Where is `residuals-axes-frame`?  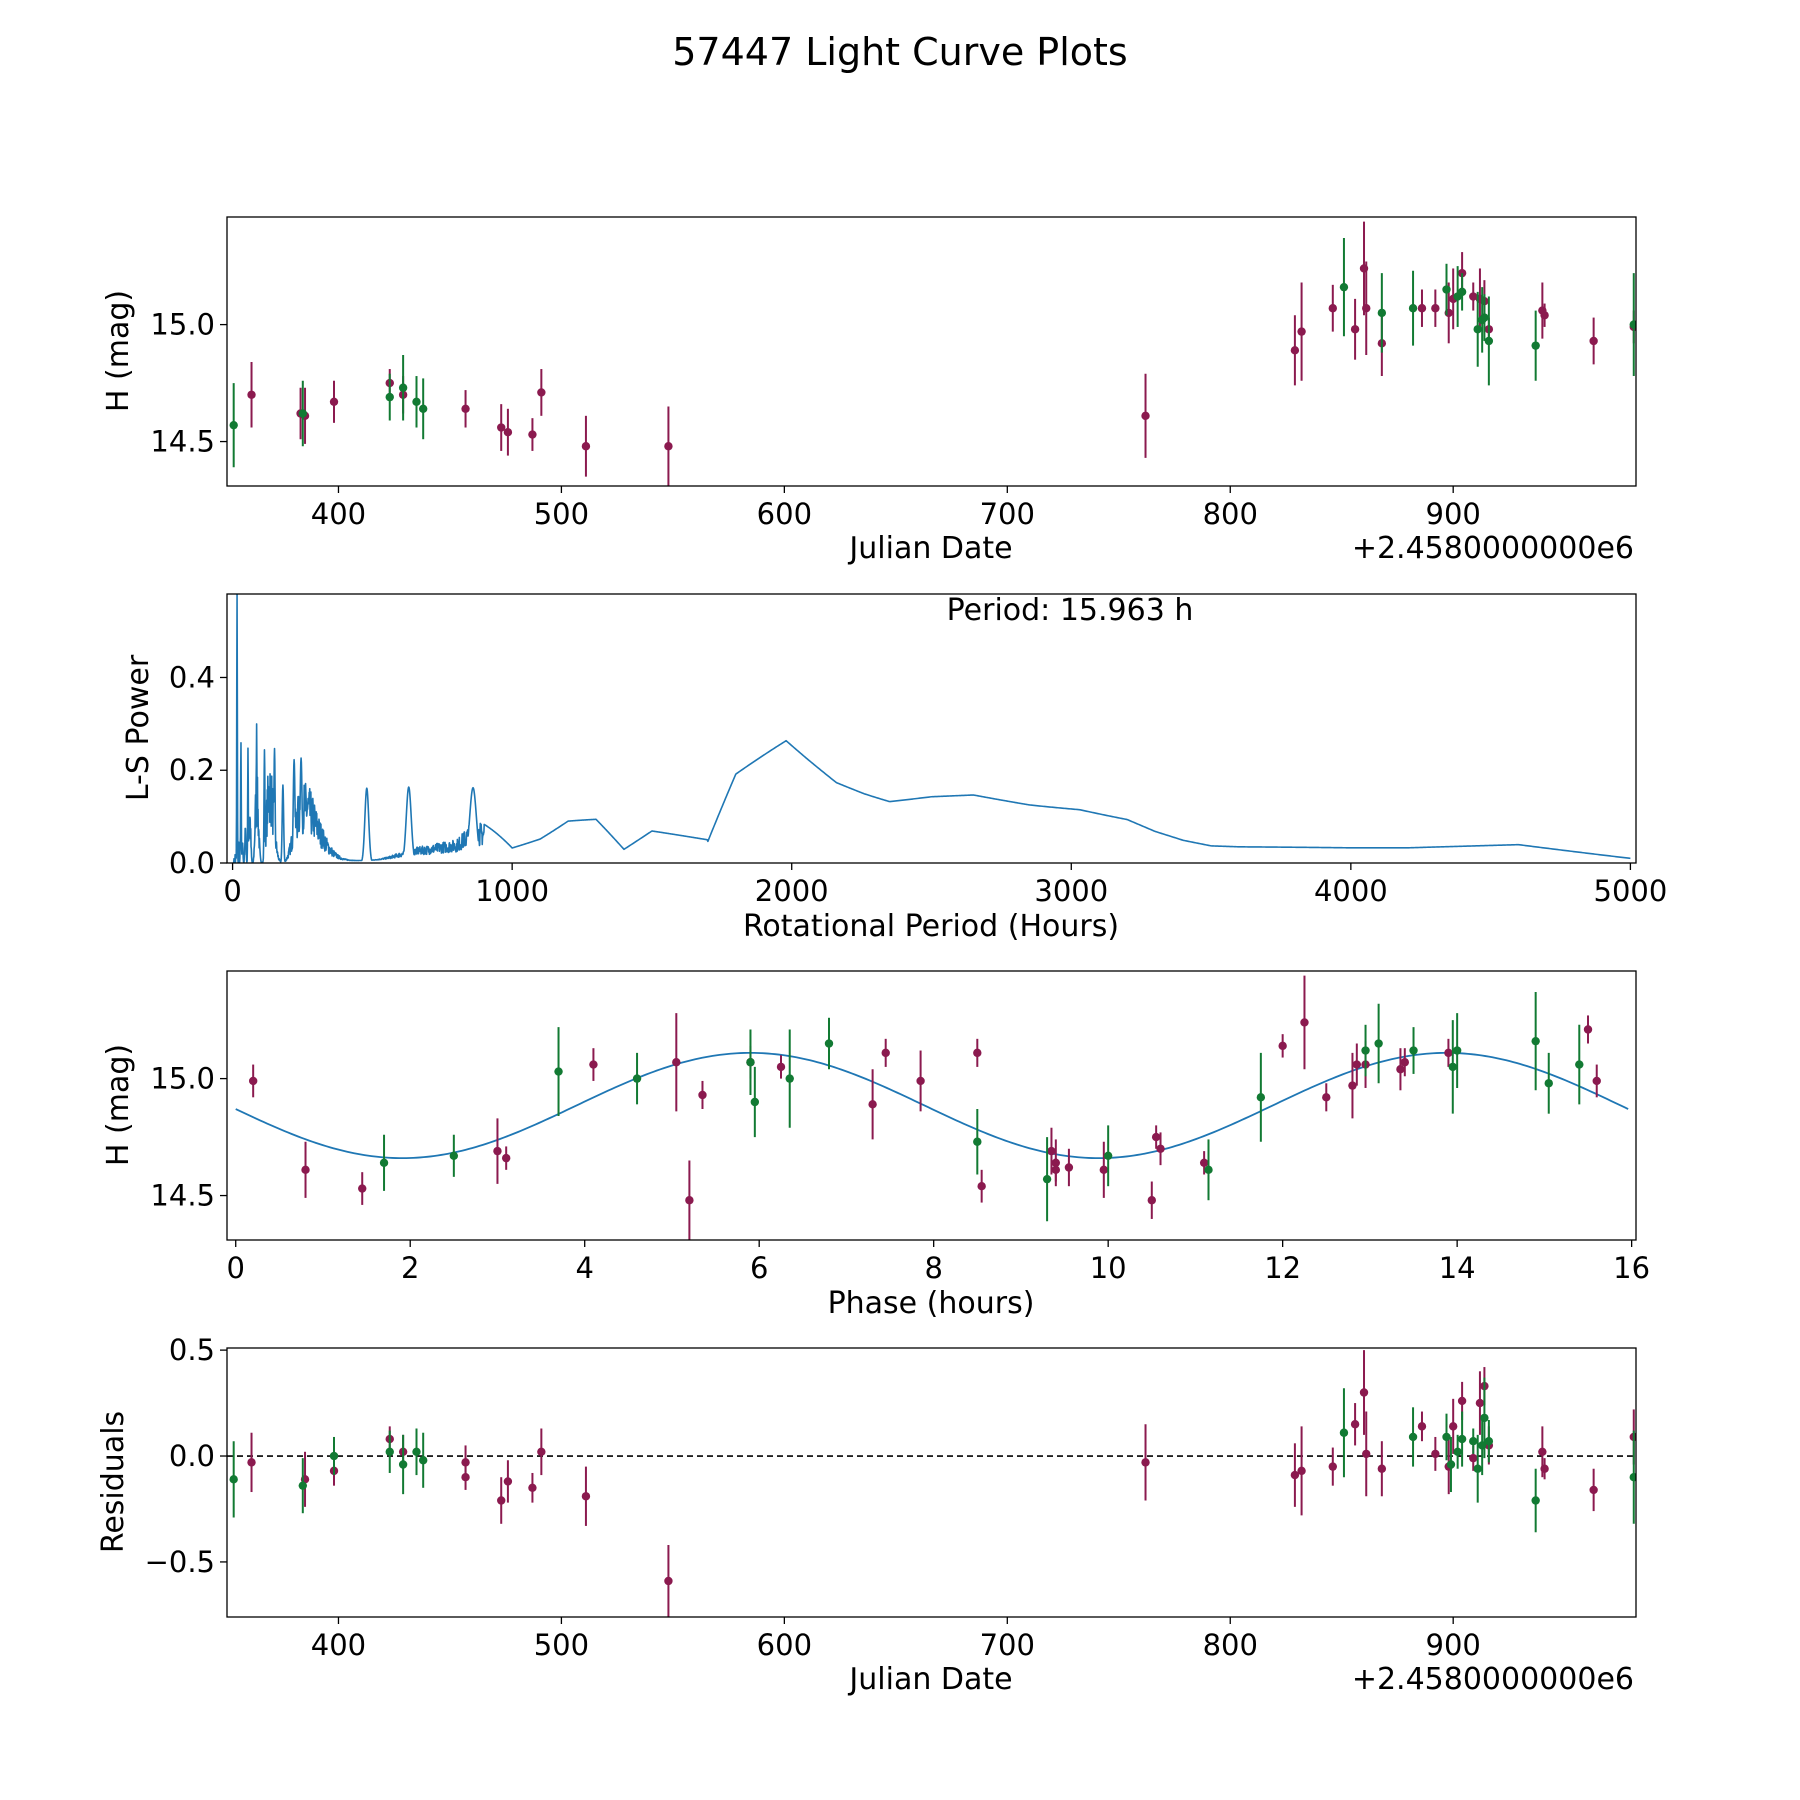
residuals-axes-frame is located at coordinates (931, 1482).